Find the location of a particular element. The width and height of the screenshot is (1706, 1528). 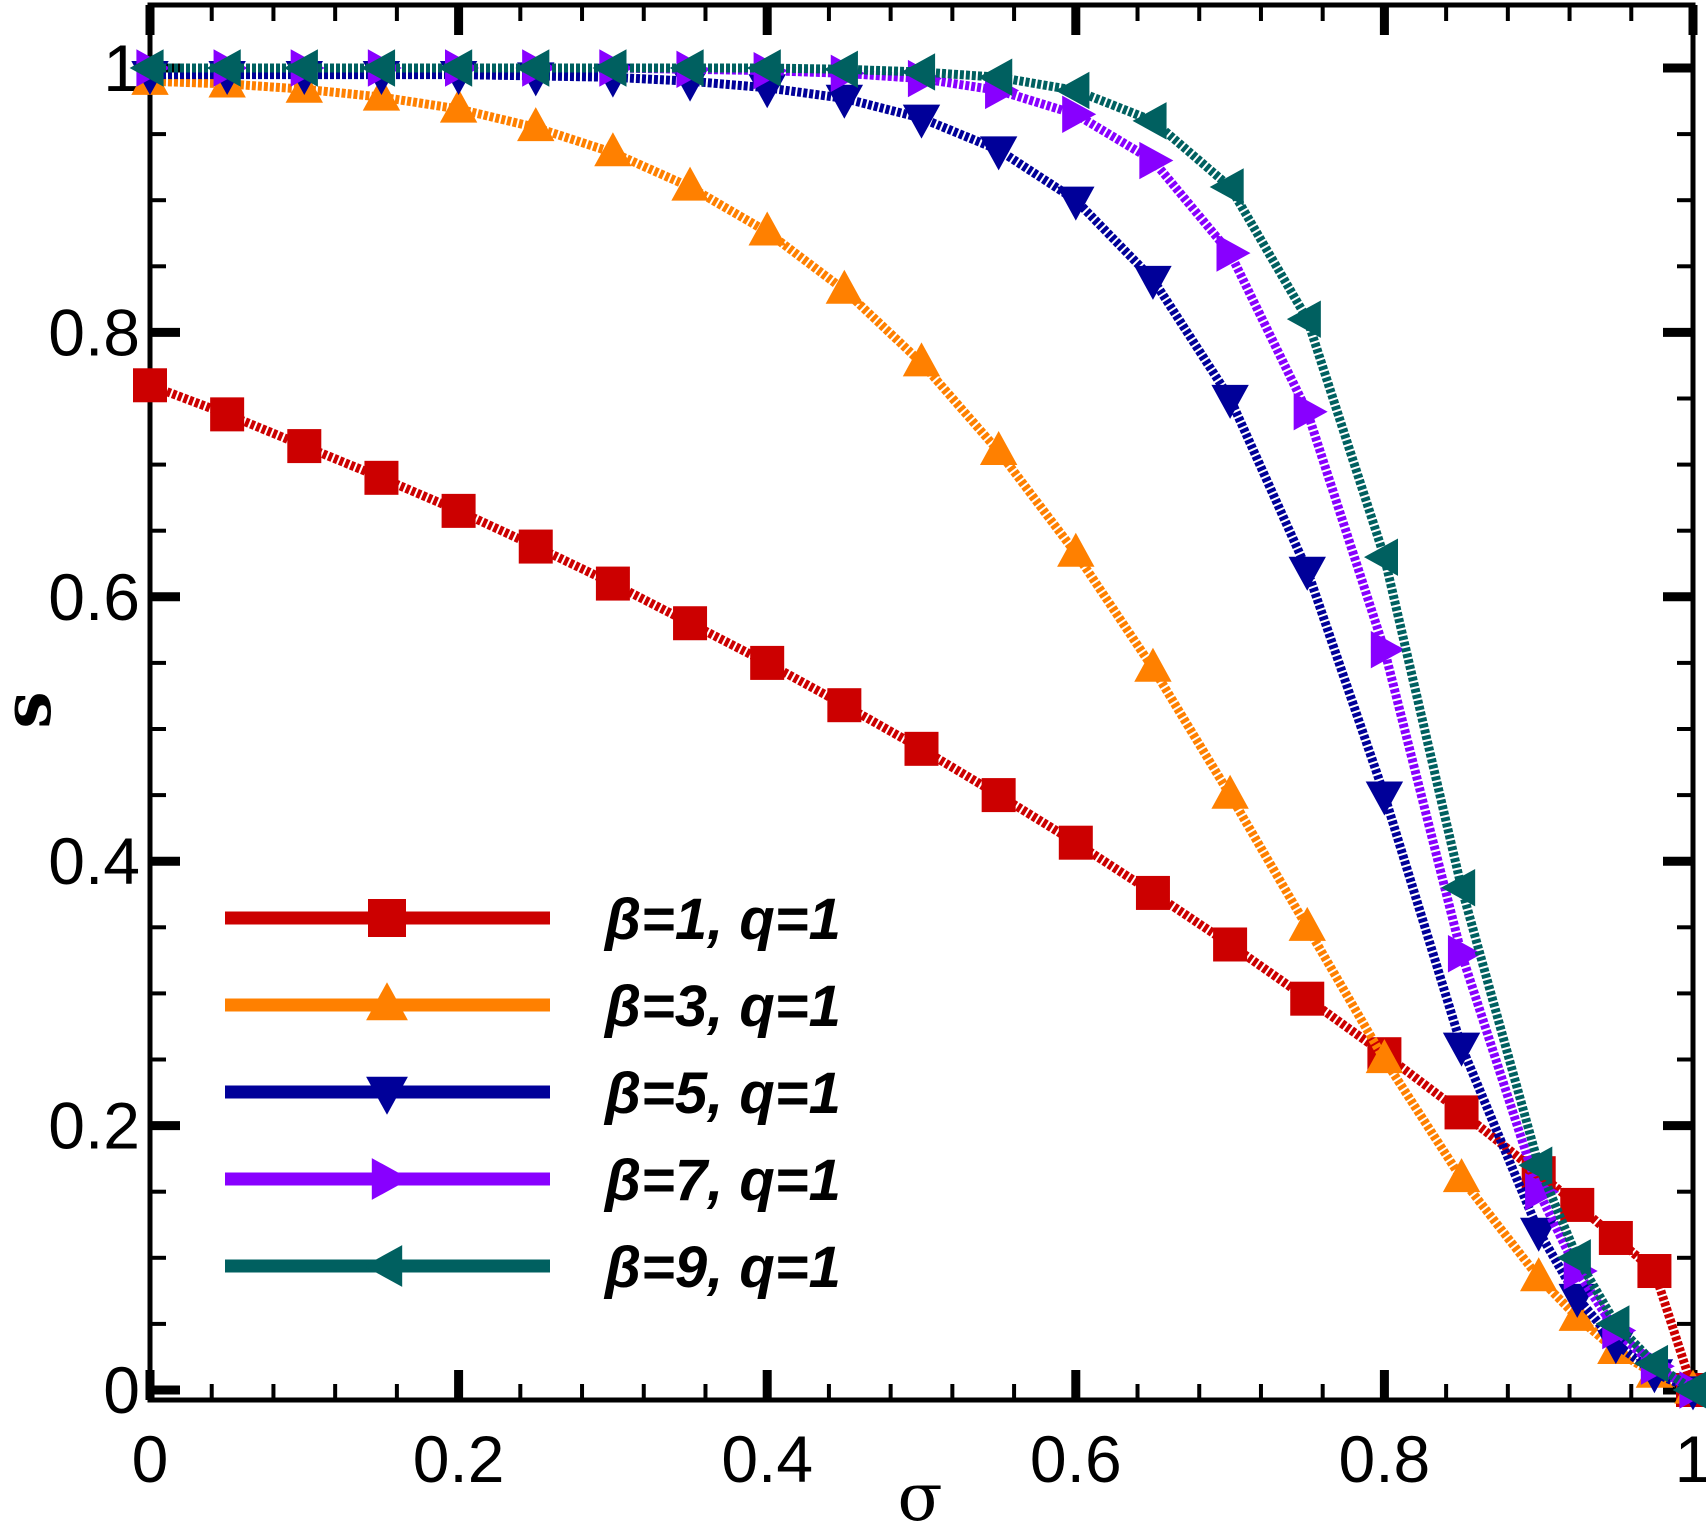

legend-label: β=3, q=1 is located at coordinates (722, 1006).